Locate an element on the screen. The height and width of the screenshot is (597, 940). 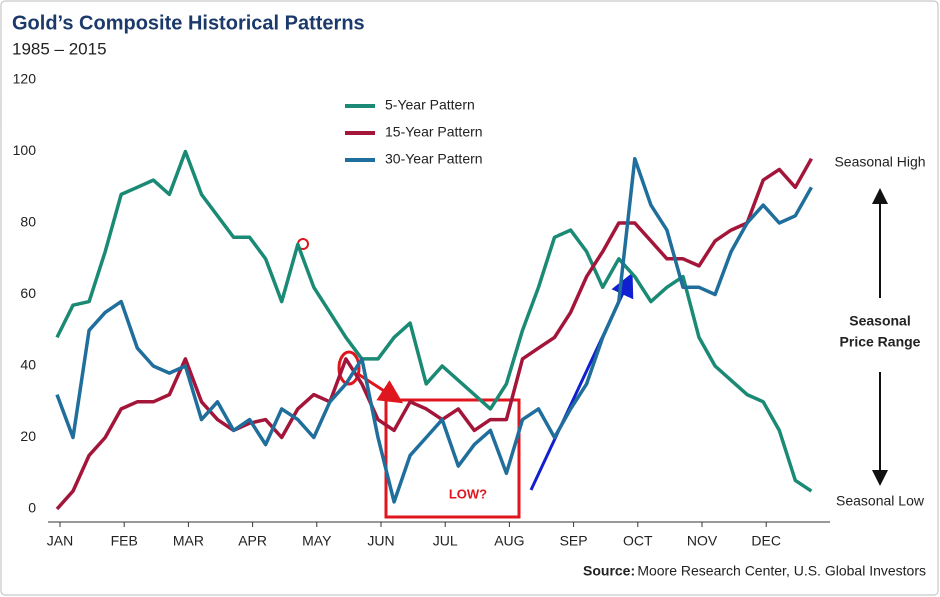
y-tick-label: 60 is located at coordinates (28, 293).